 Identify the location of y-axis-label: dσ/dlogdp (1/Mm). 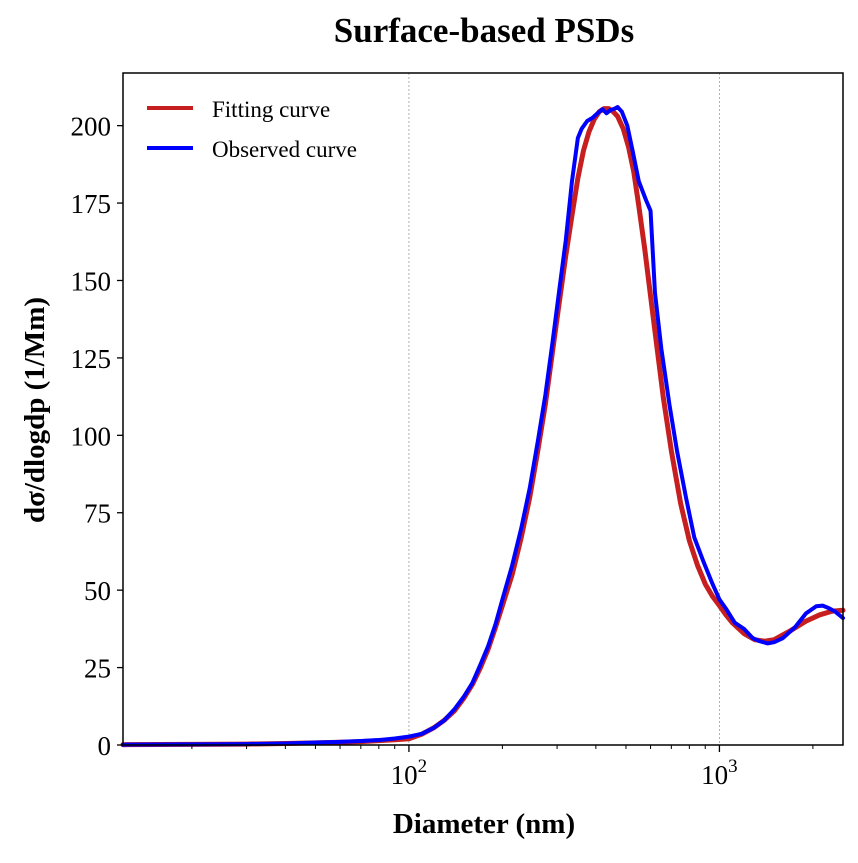
(35, 410).